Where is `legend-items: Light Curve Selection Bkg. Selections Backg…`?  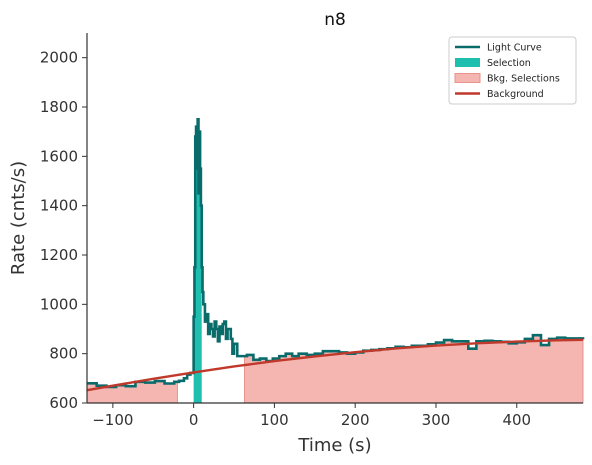
legend-items: Light Curve Selection Bkg. Selections Backg… is located at coordinates (507, 71).